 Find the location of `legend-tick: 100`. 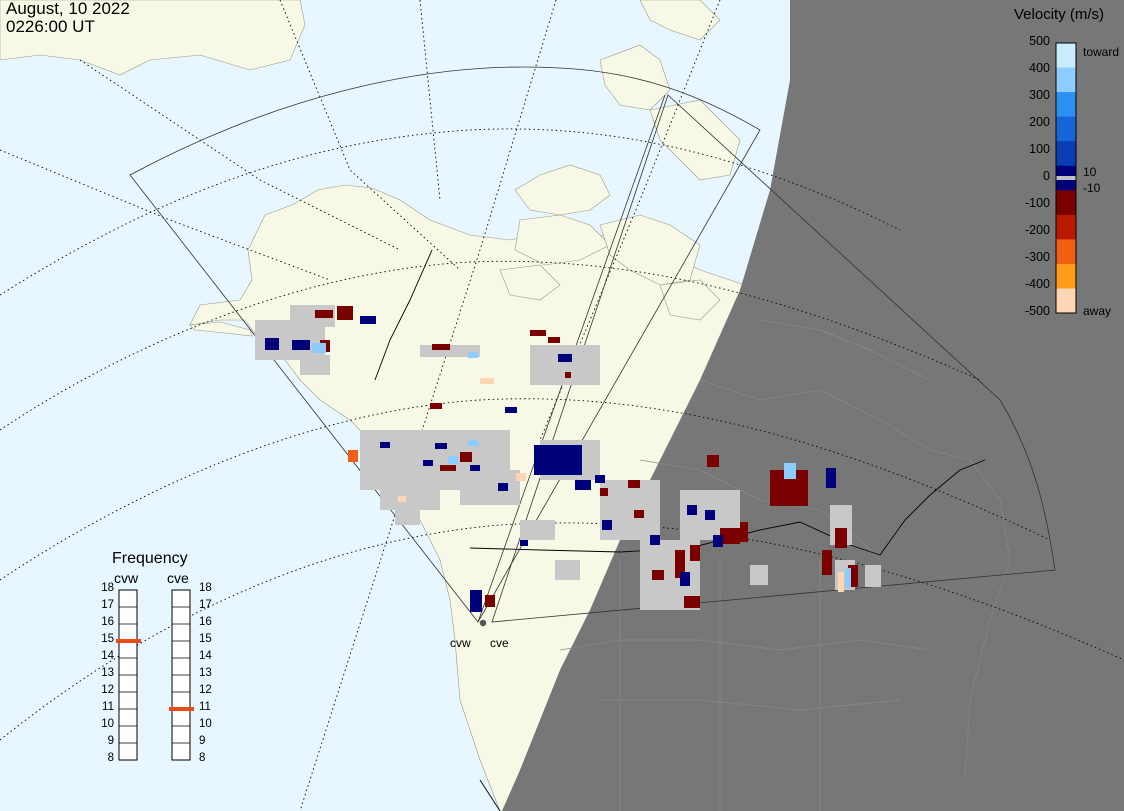

legend-tick: 100 is located at coordinates (1039, 149).